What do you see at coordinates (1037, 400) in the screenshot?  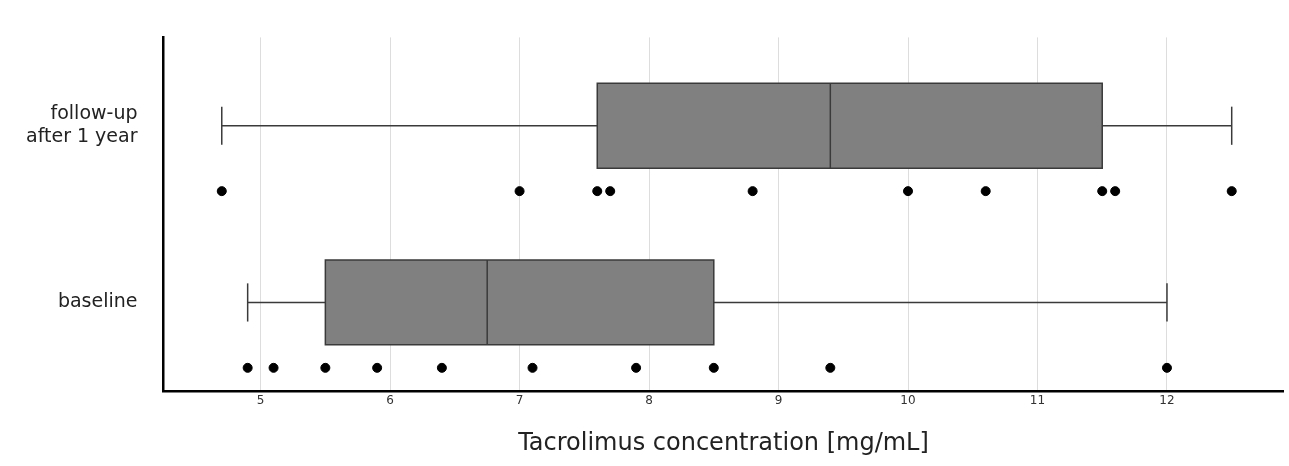 I see `x-tick-label: 11` at bounding box center [1037, 400].